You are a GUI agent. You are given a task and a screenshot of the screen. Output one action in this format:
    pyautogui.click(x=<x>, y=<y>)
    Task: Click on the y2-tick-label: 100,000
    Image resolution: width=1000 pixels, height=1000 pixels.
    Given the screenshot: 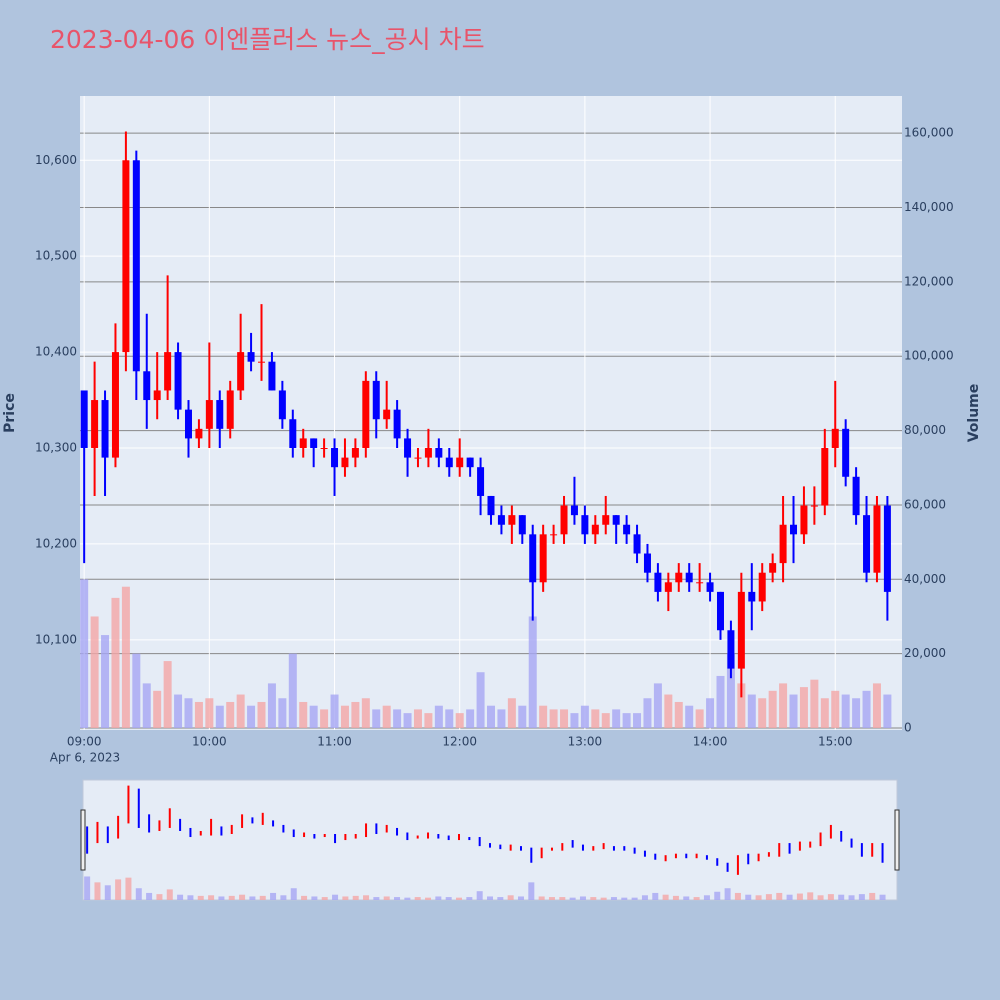 What is the action you would take?
    pyautogui.click(x=929, y=356)
    